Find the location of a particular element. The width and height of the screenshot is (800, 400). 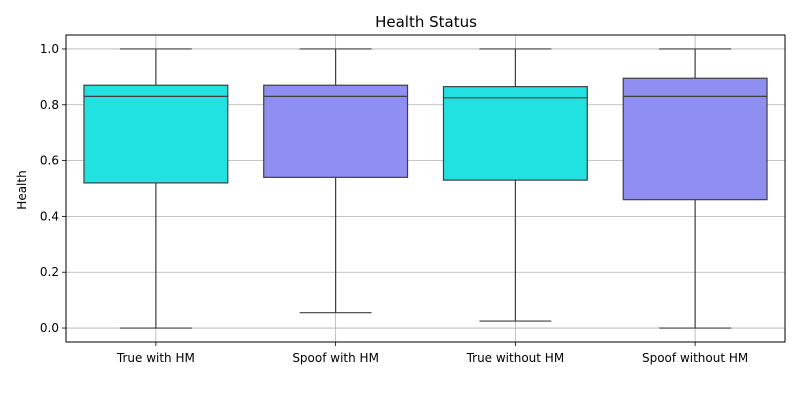

y-tick-label: 1.0 is located at coordinates (49, 49).